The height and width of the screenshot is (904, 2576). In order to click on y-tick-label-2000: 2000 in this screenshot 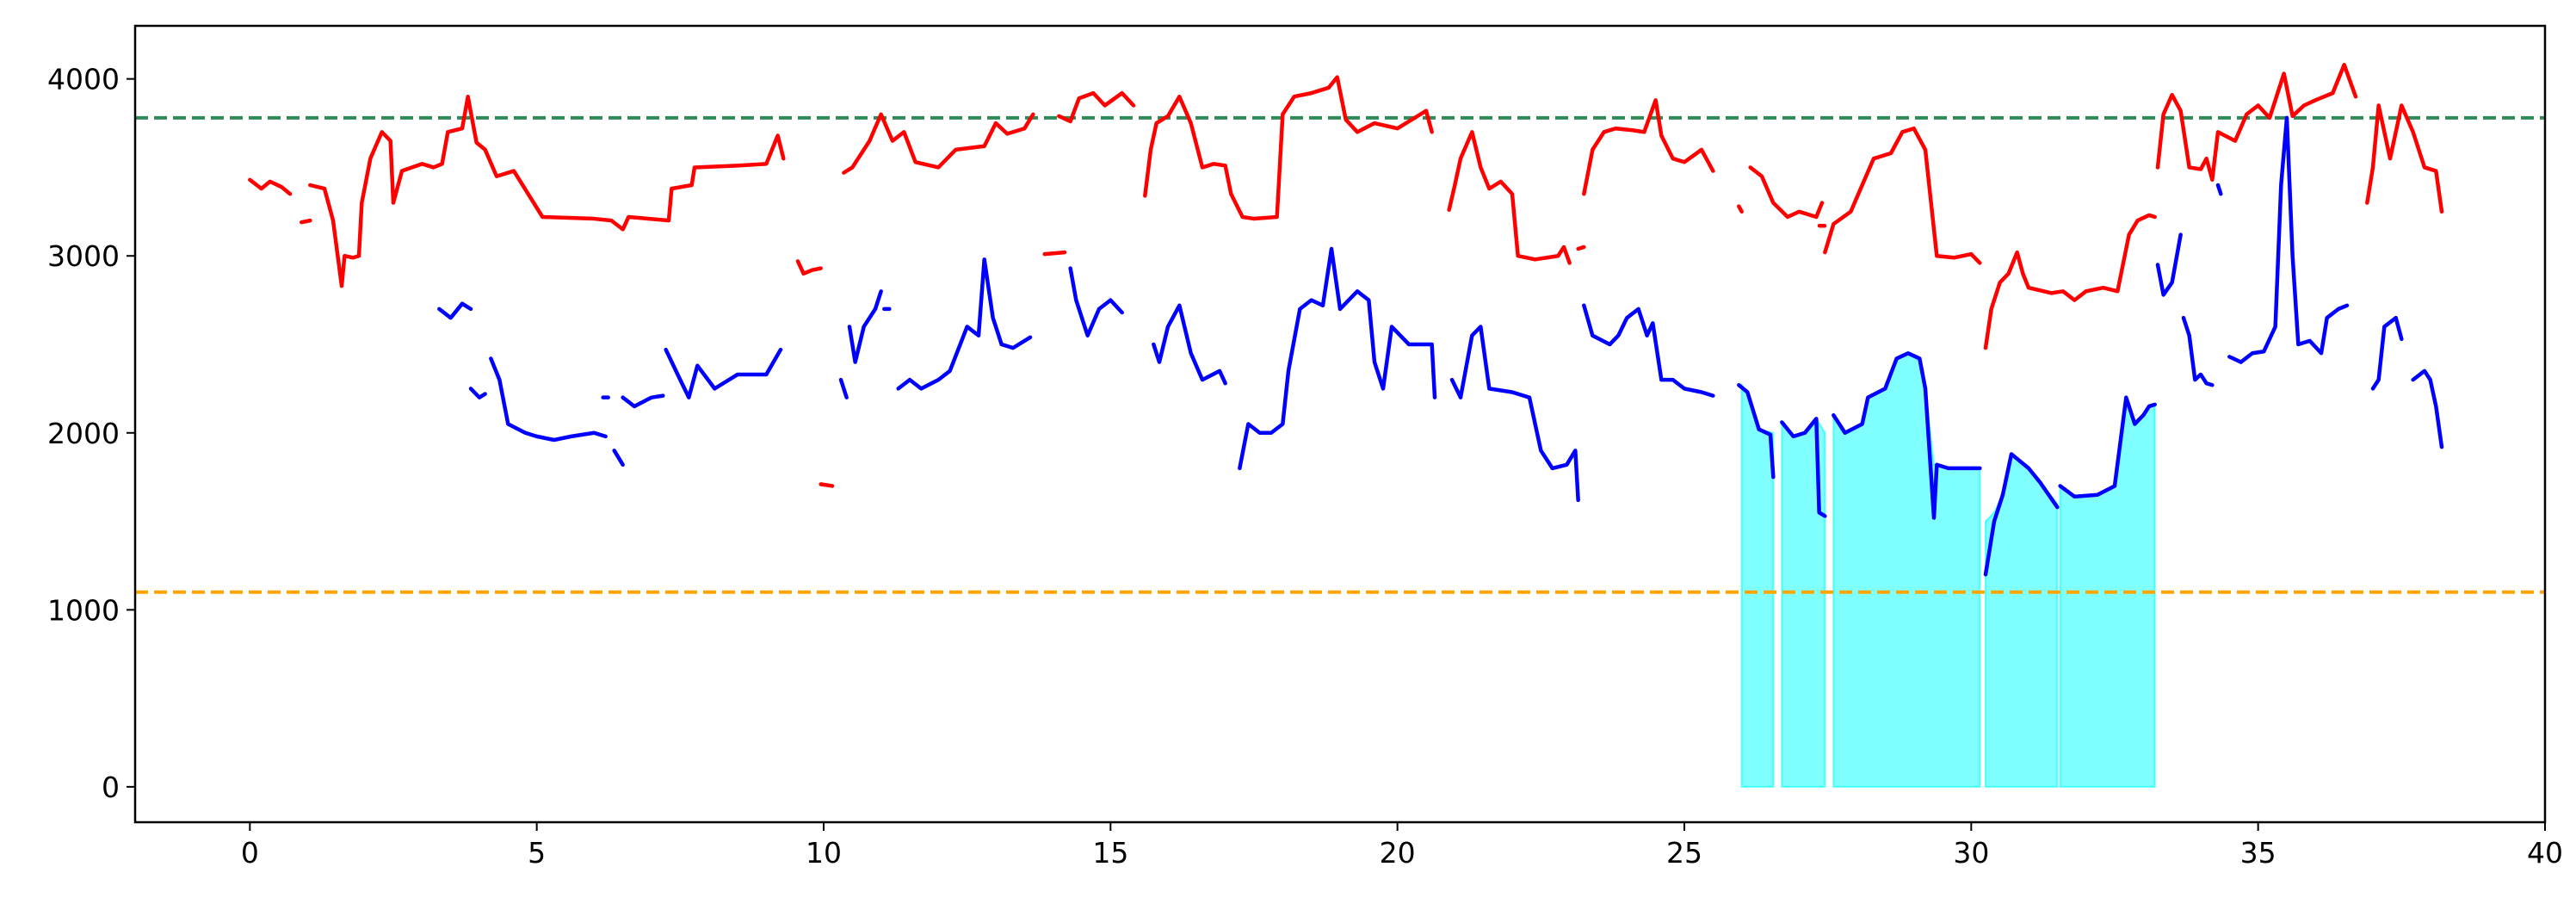, I will do `click(83, 433)`.